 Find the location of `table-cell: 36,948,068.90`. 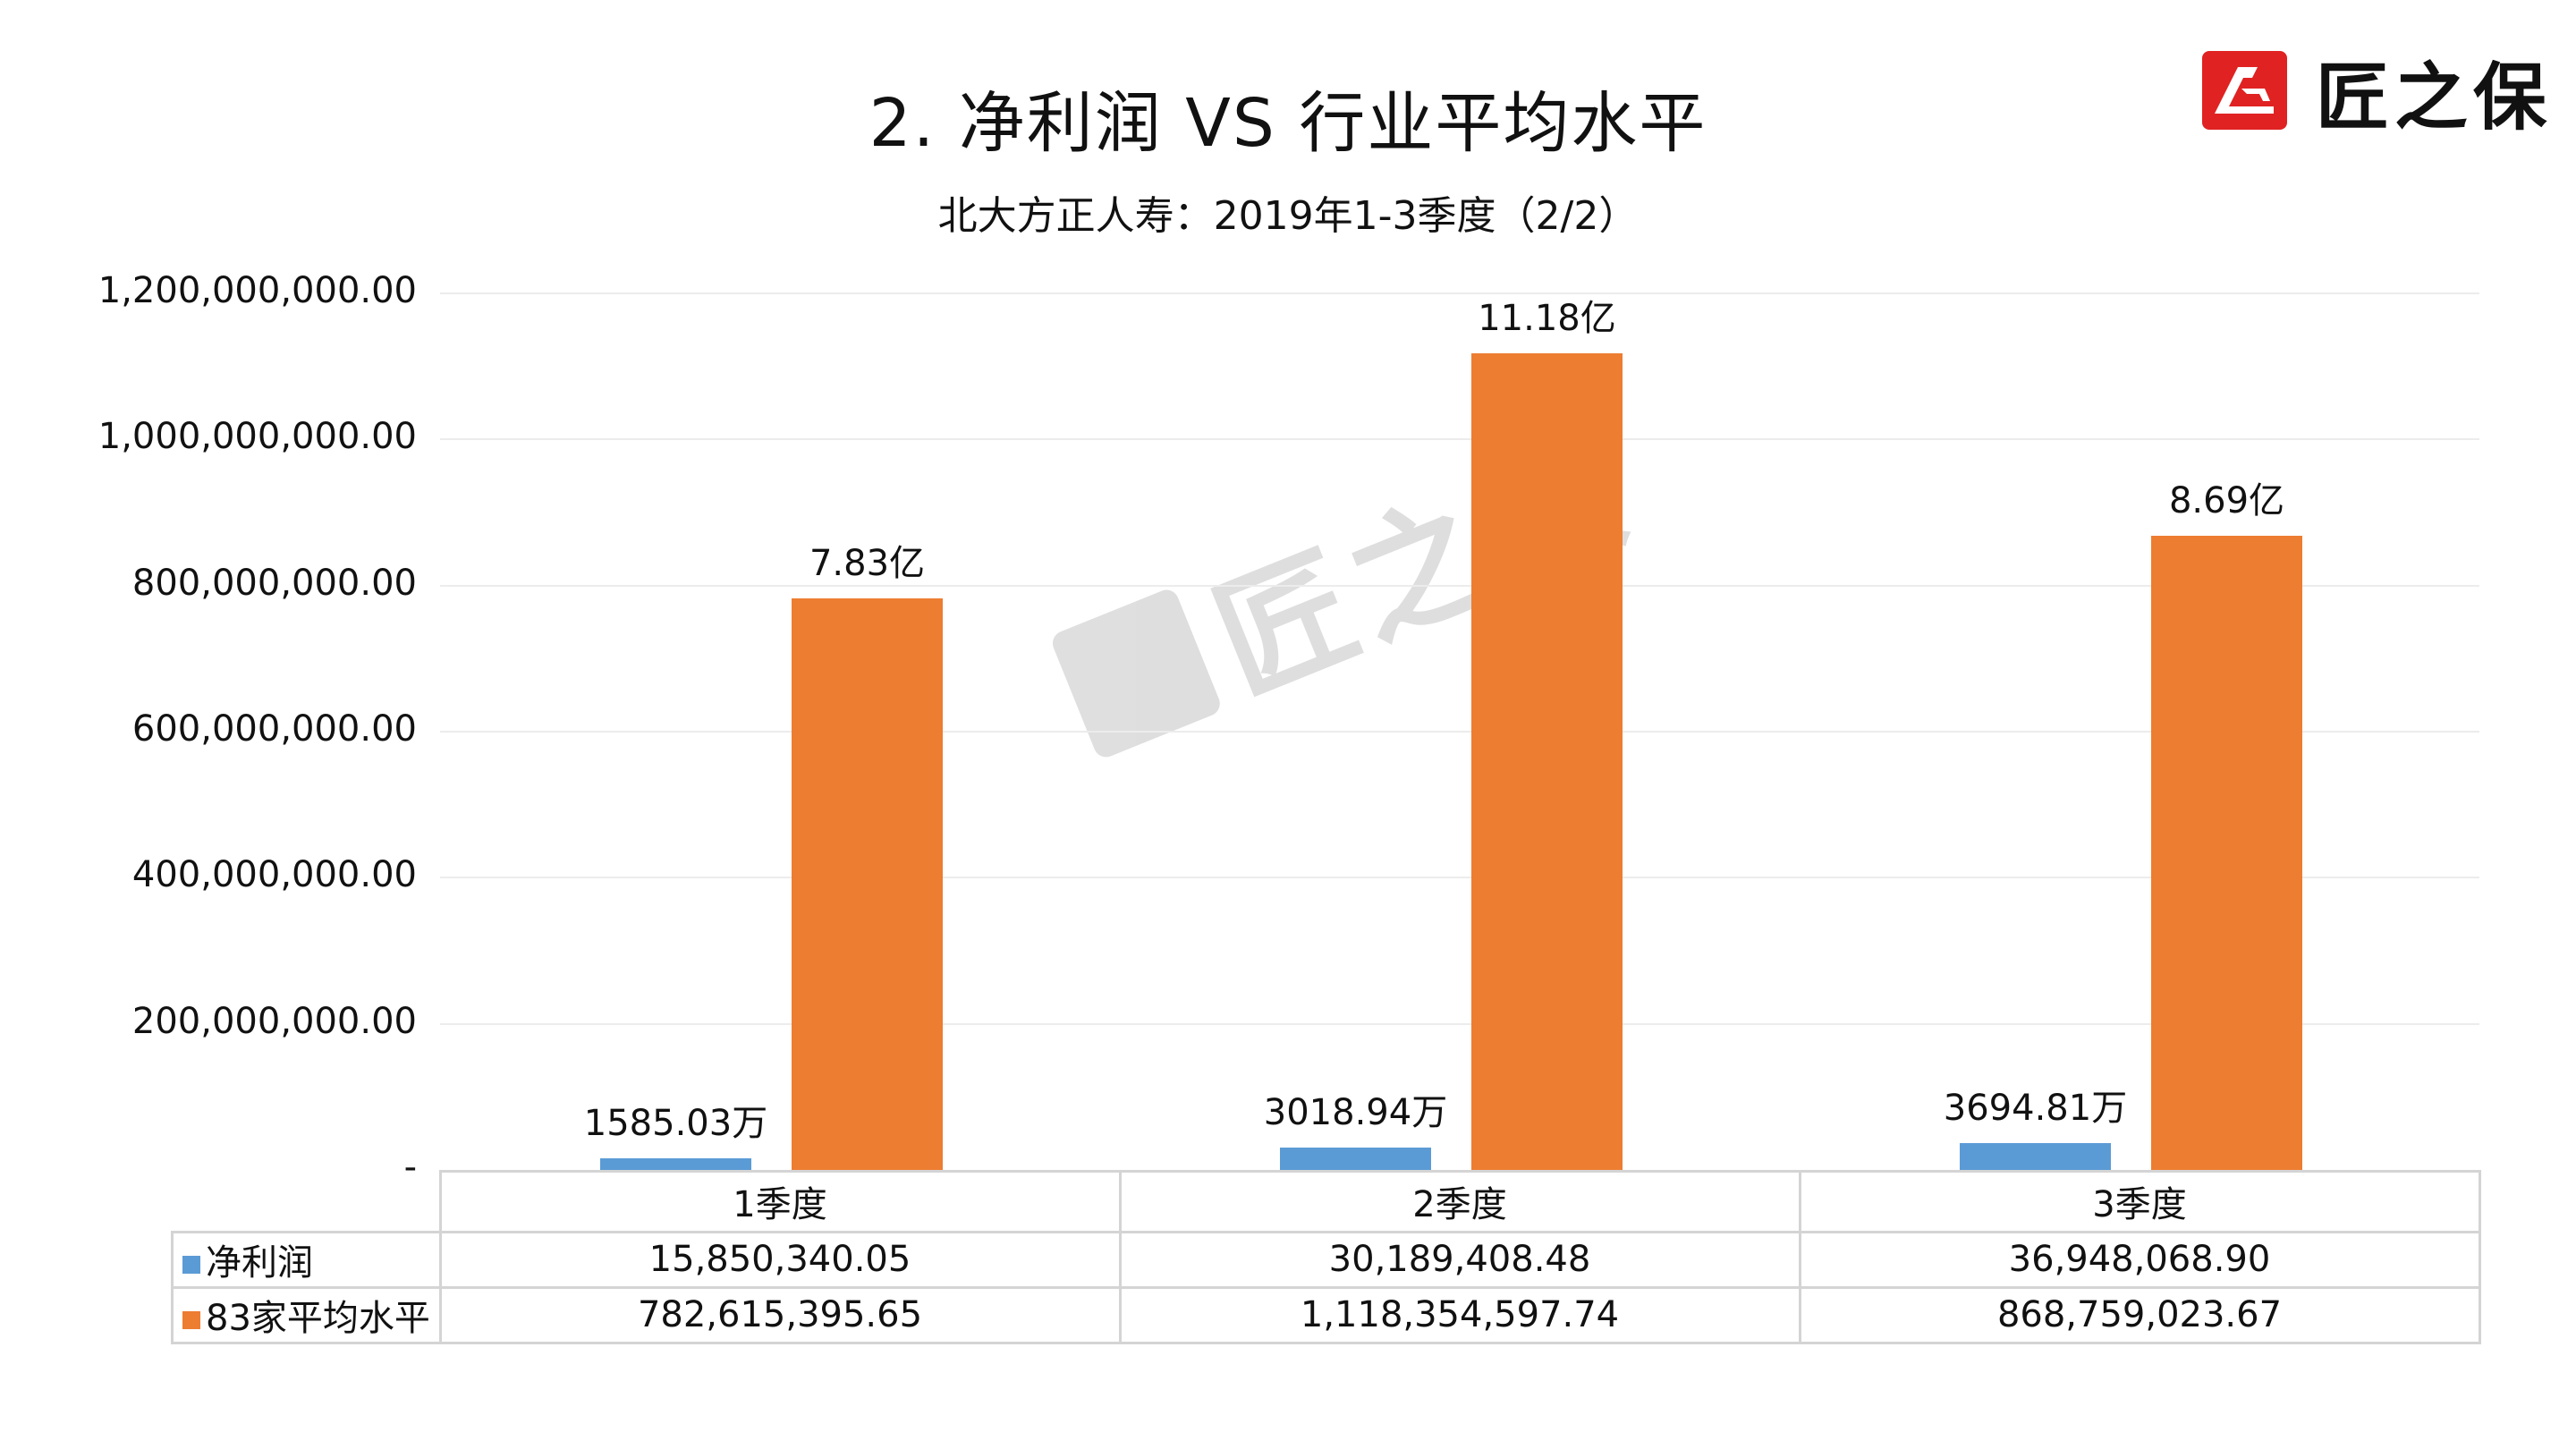

table-cell: 36,948,068.90 is located at coordinates (2139, 1259).